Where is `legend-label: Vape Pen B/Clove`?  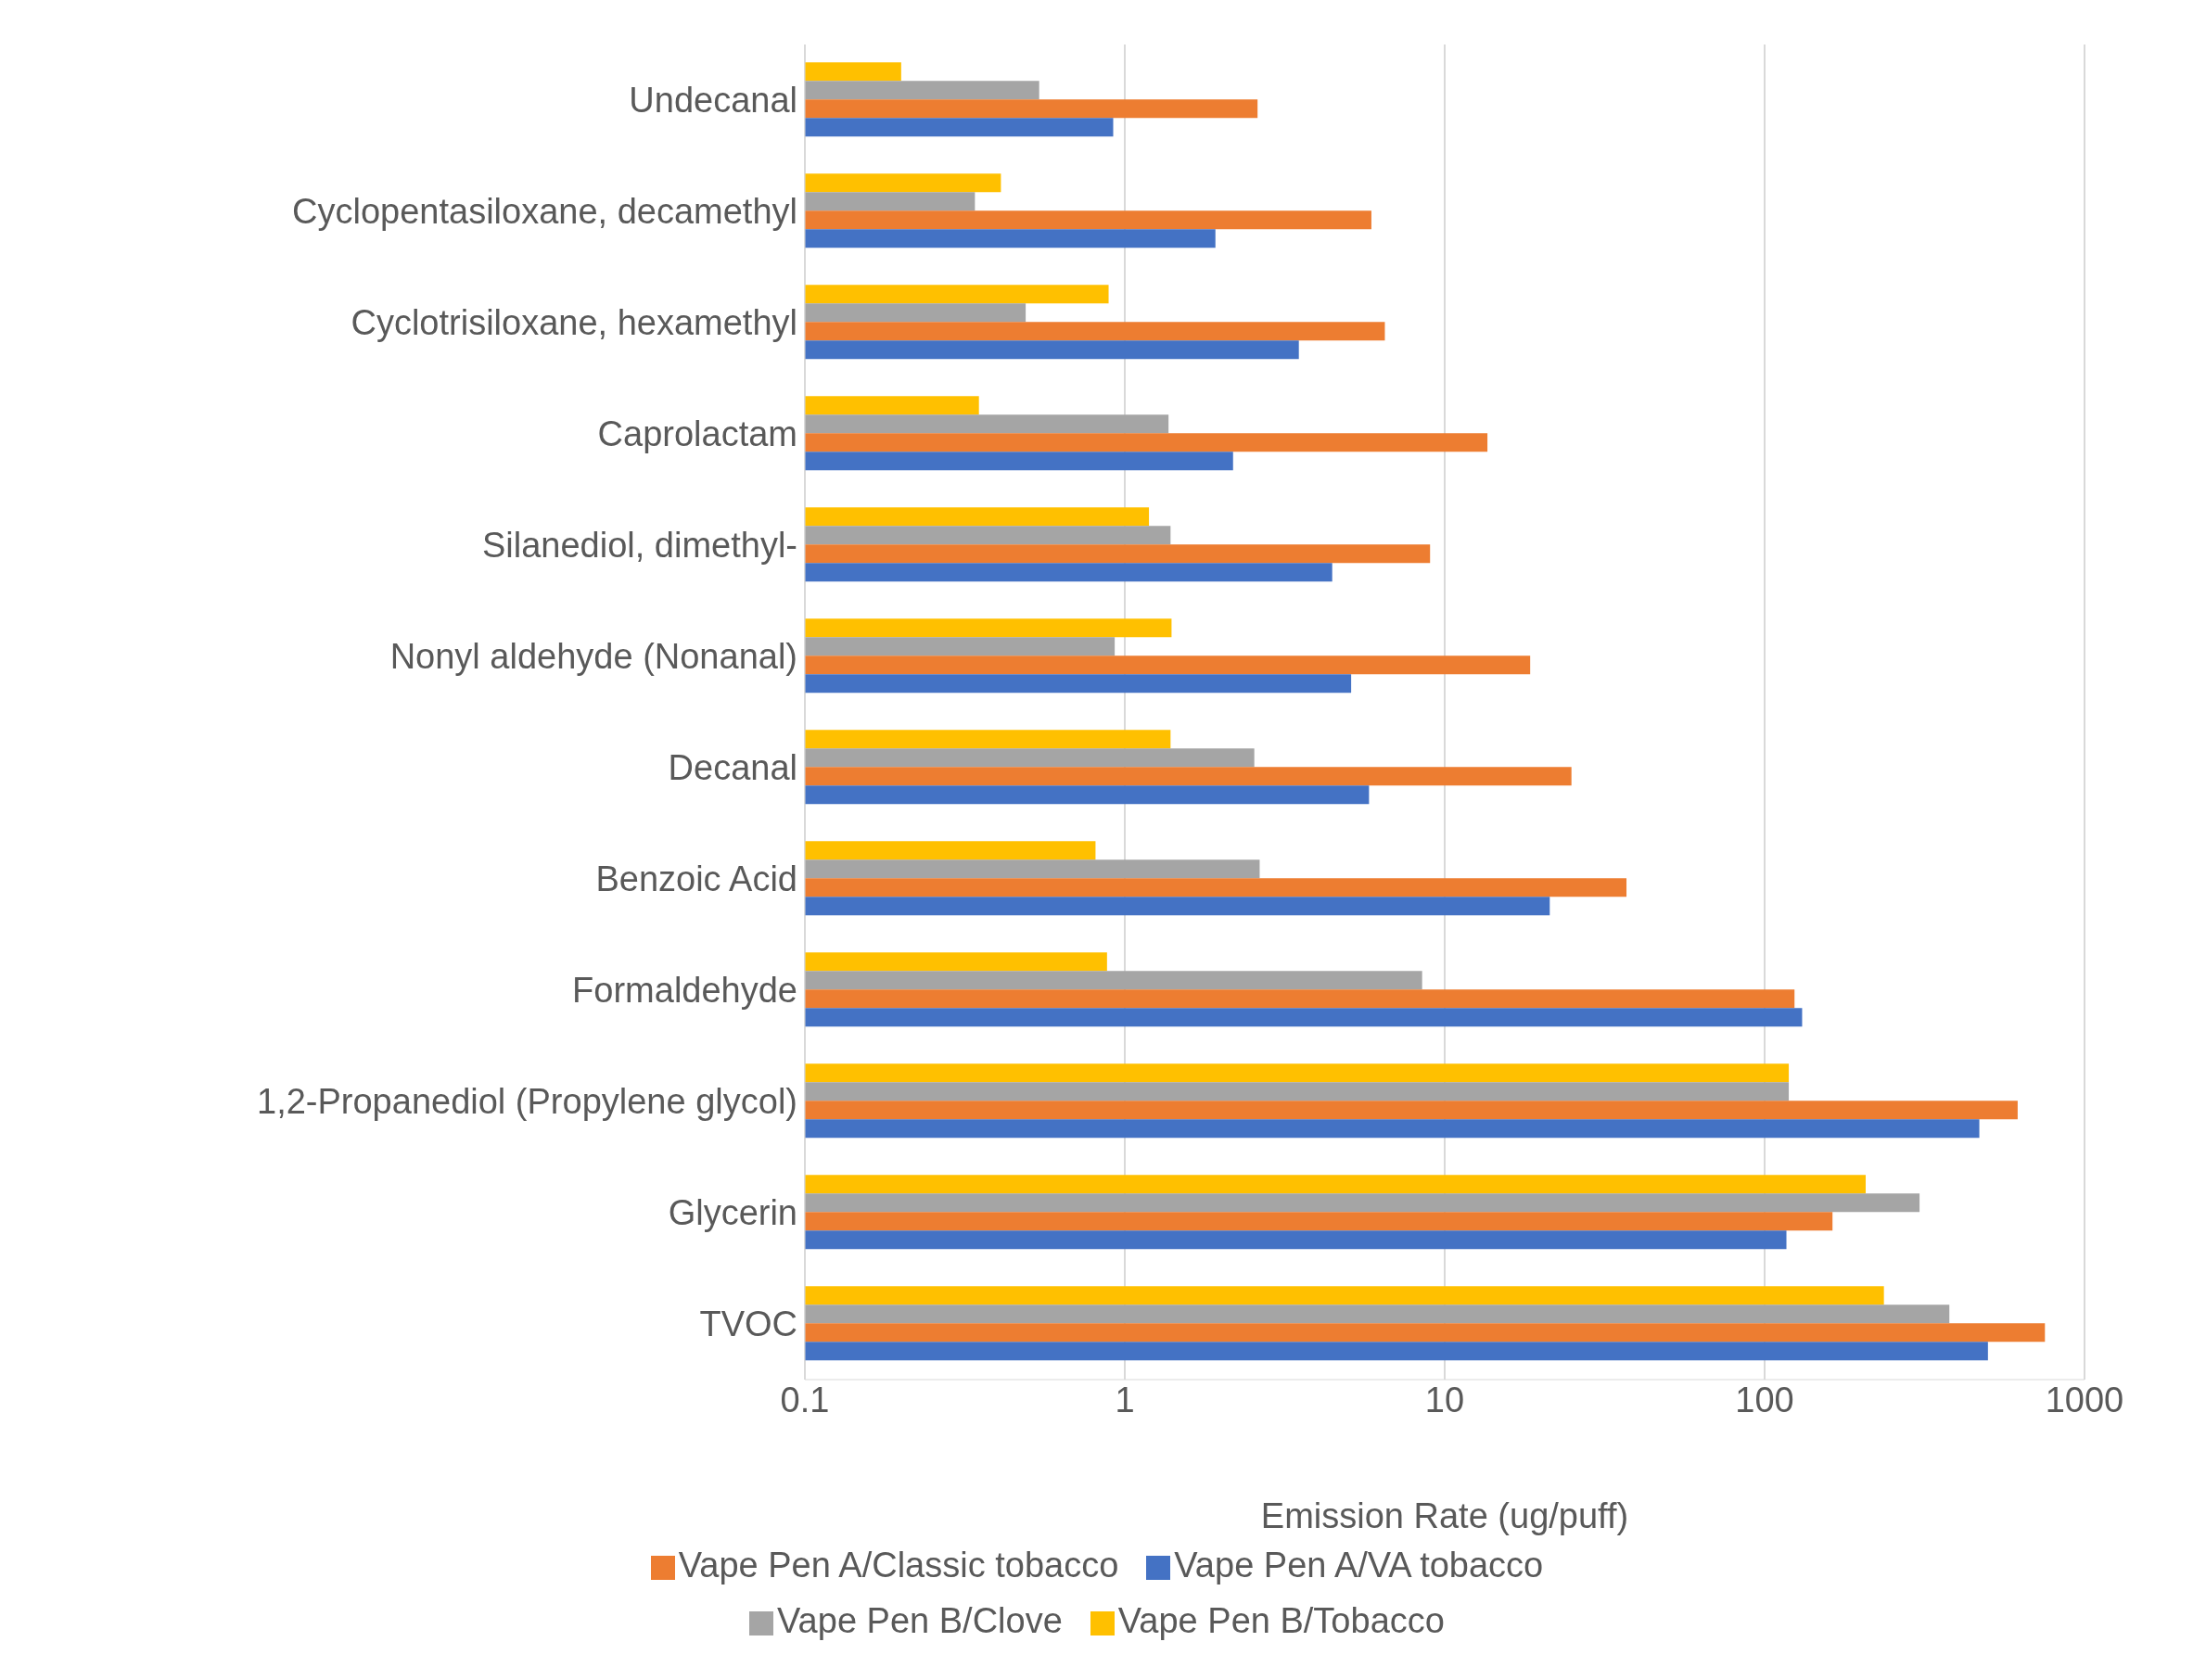
legend-label: Vape Pen B/Clove is located at coordinates (920, 1620).